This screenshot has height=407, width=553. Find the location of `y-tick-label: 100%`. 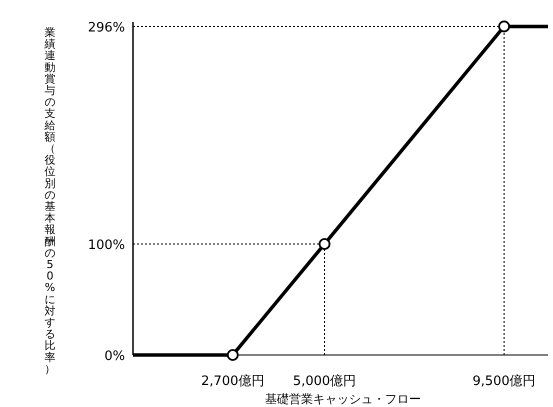

y-tick-label: 100% is located at coordinates (106, 245).